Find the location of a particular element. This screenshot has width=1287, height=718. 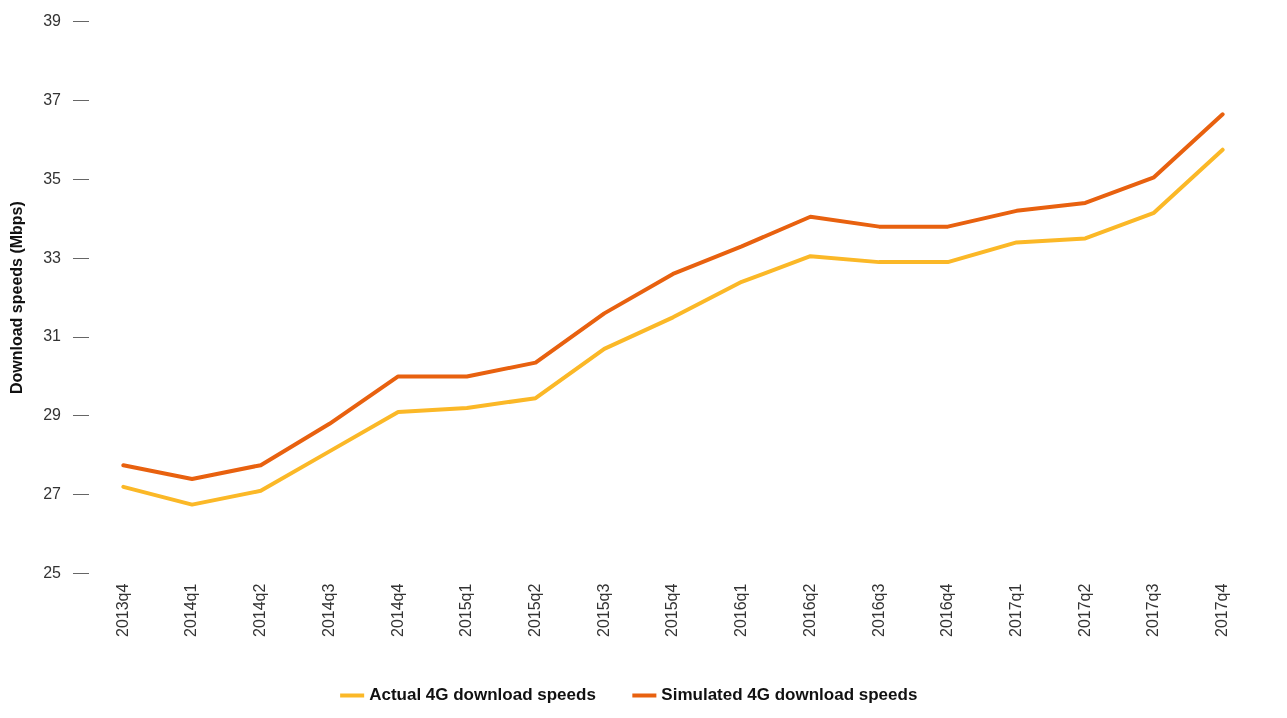

y-tick-label: 37 is located at coordinates (52, 99).